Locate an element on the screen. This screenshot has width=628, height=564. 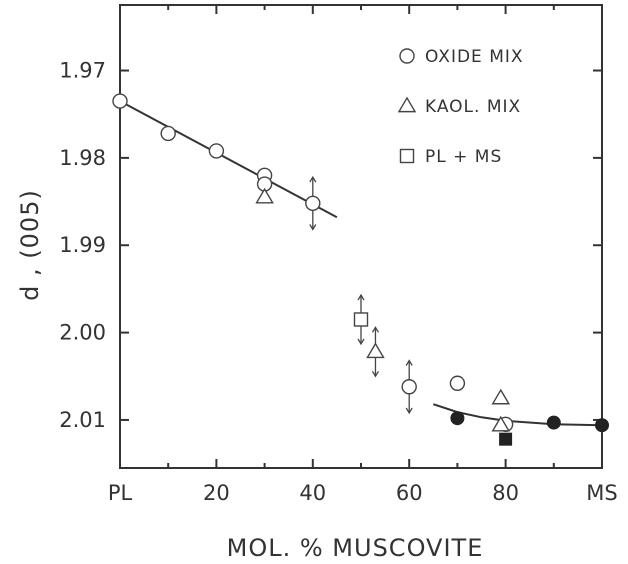
legend-label: OXIDE MIX is located at coordinates (474, 57).